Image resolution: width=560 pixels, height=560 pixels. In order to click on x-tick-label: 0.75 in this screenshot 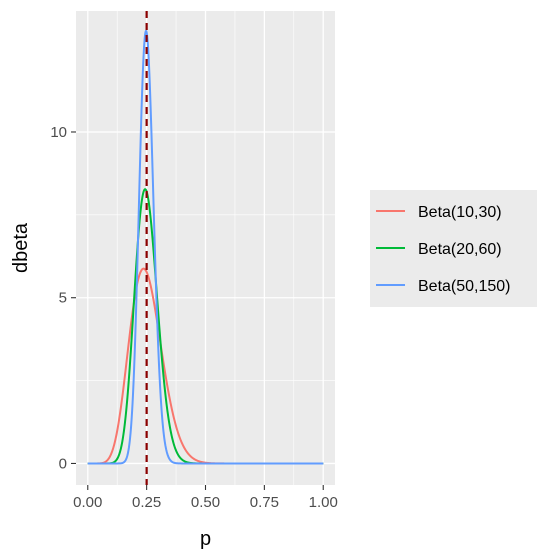, I will do `click(264, 502)`.